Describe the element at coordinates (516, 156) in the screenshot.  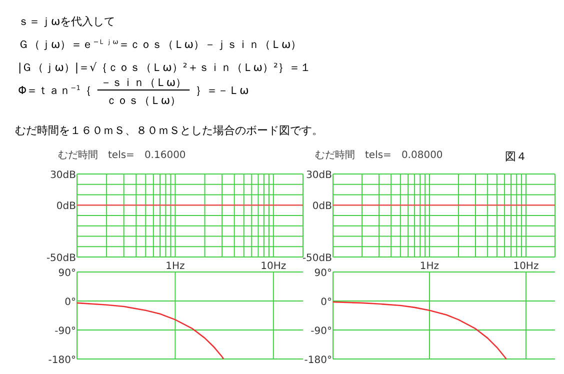
I see `caption: 図４` at that location.